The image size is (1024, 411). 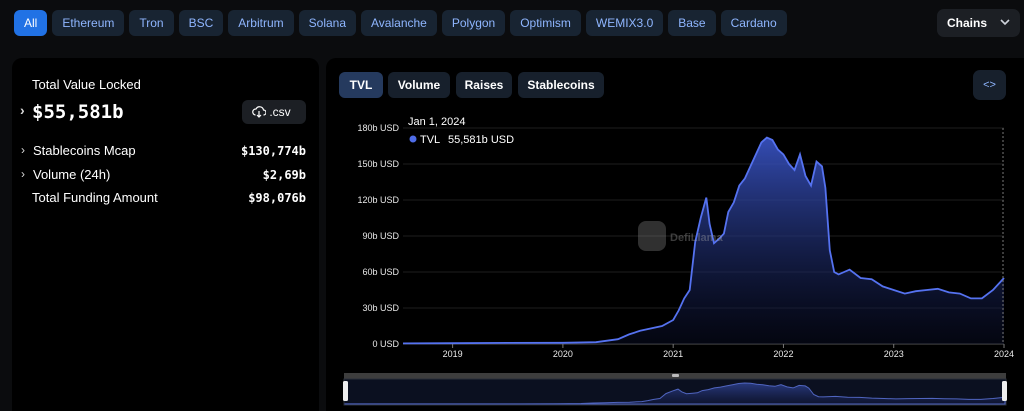 I want to click on tab-volume: Volume, so click(x=419, y=85).